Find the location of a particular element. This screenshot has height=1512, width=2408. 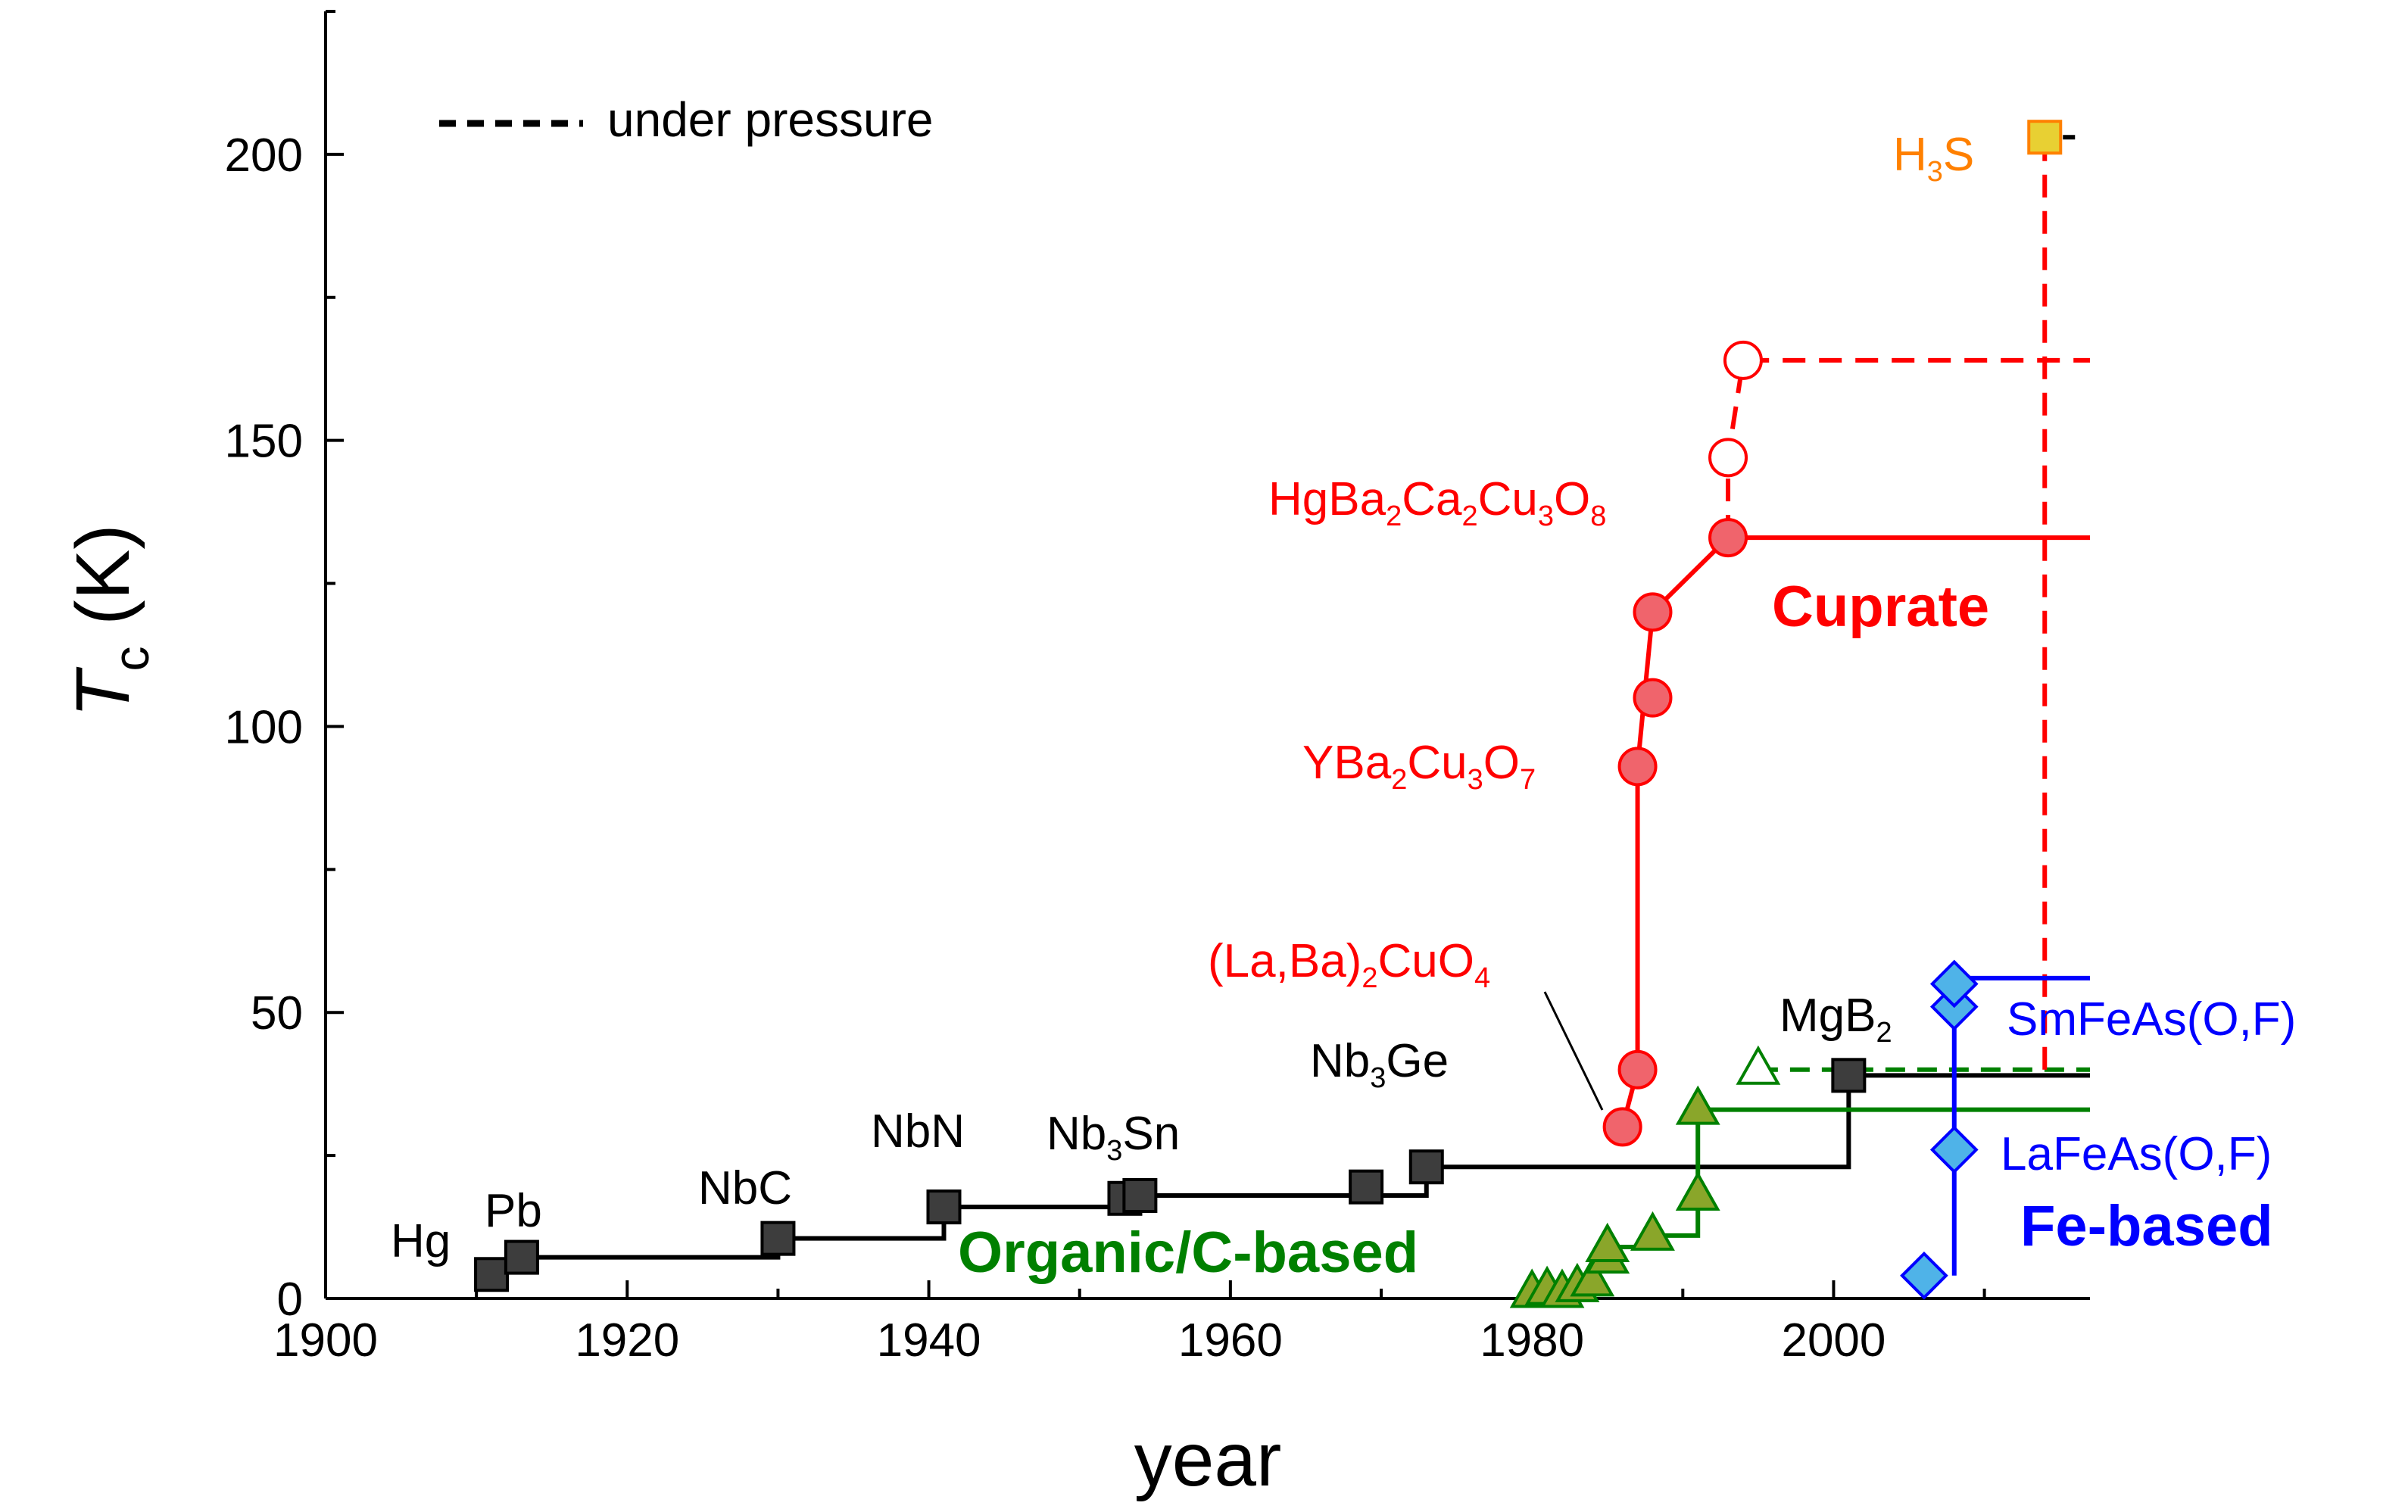

label-nb3ge: Nb3Ge is located at coordinates (1379, 1064).